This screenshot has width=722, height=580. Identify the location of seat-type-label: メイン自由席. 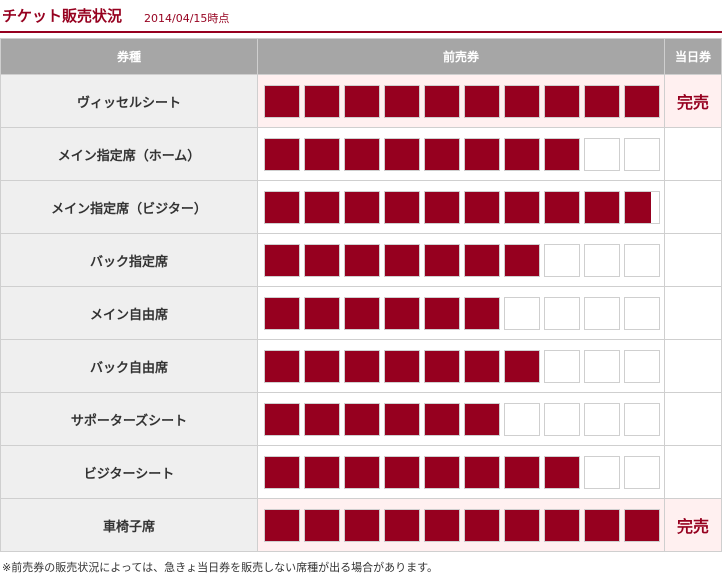
(129, 313).